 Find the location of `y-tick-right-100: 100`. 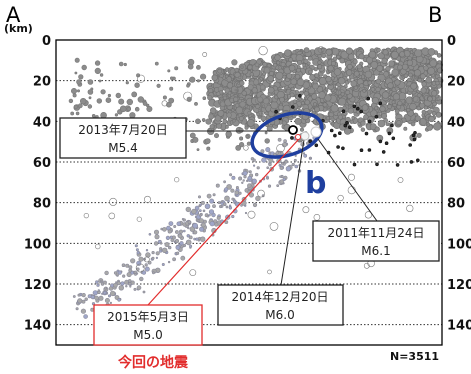

y-tick-right-100: 100 is located at coordinates (459, 244).